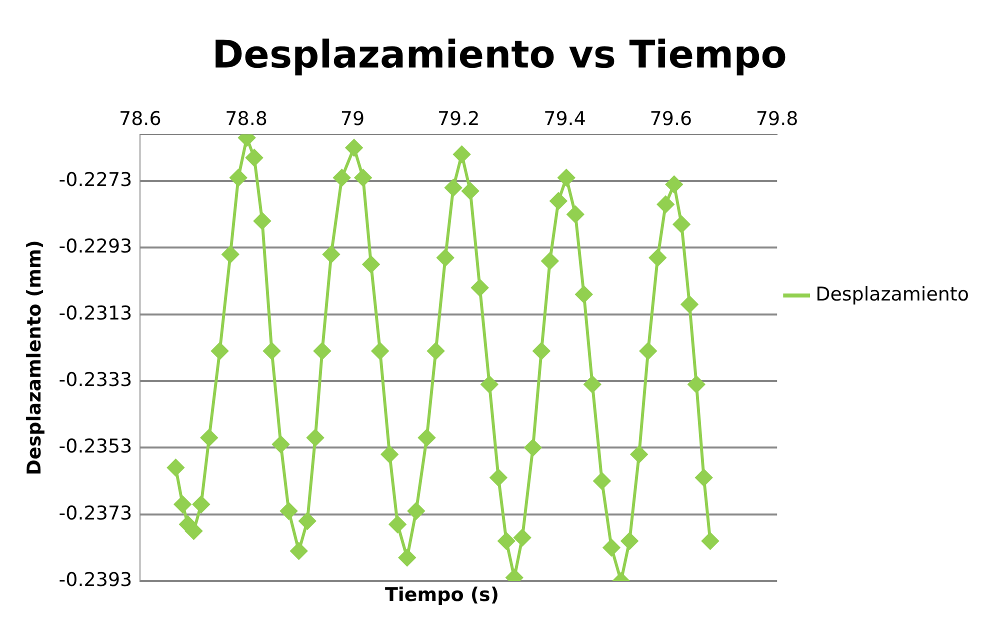 The image size is (989, 641). I want to click on y-tick-label: -0.2373, so click(95, 513).